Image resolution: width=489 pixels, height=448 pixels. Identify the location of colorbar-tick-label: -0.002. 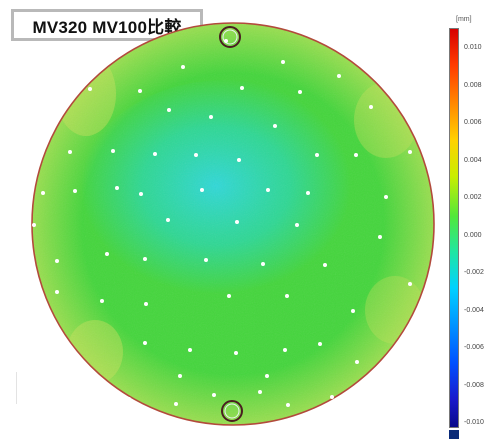
(474, 272).